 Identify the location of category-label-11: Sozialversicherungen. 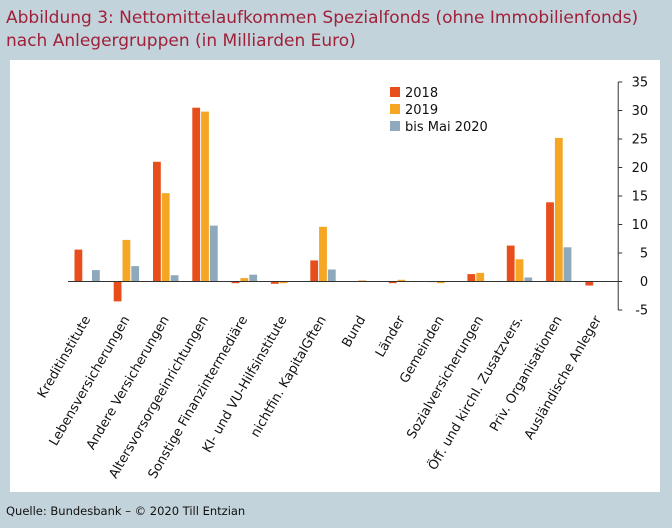
(445, 378).